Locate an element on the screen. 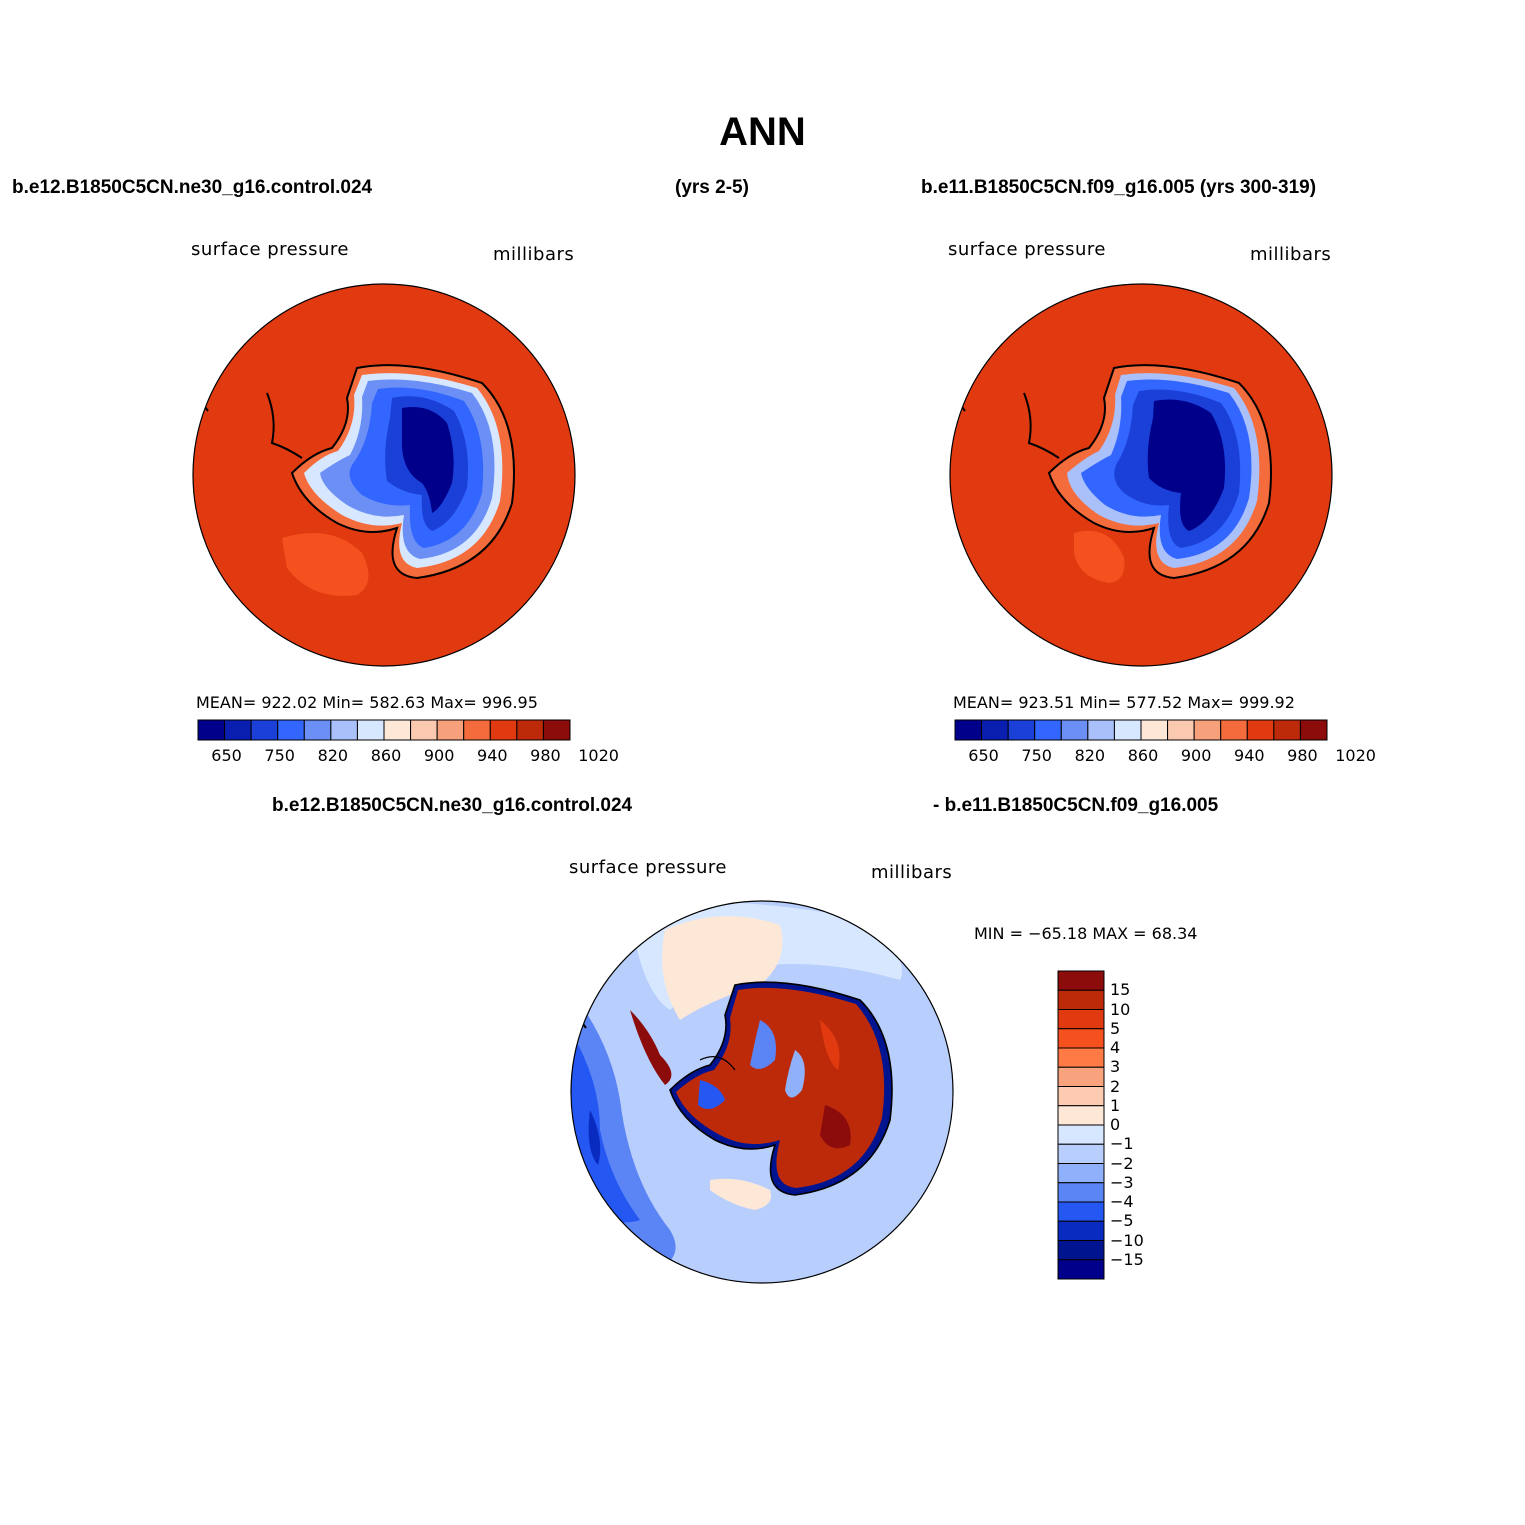  left-case-label: b.e12.B1850C5CN.ne30_g16.control.024 is located at coordinates (192, 187).